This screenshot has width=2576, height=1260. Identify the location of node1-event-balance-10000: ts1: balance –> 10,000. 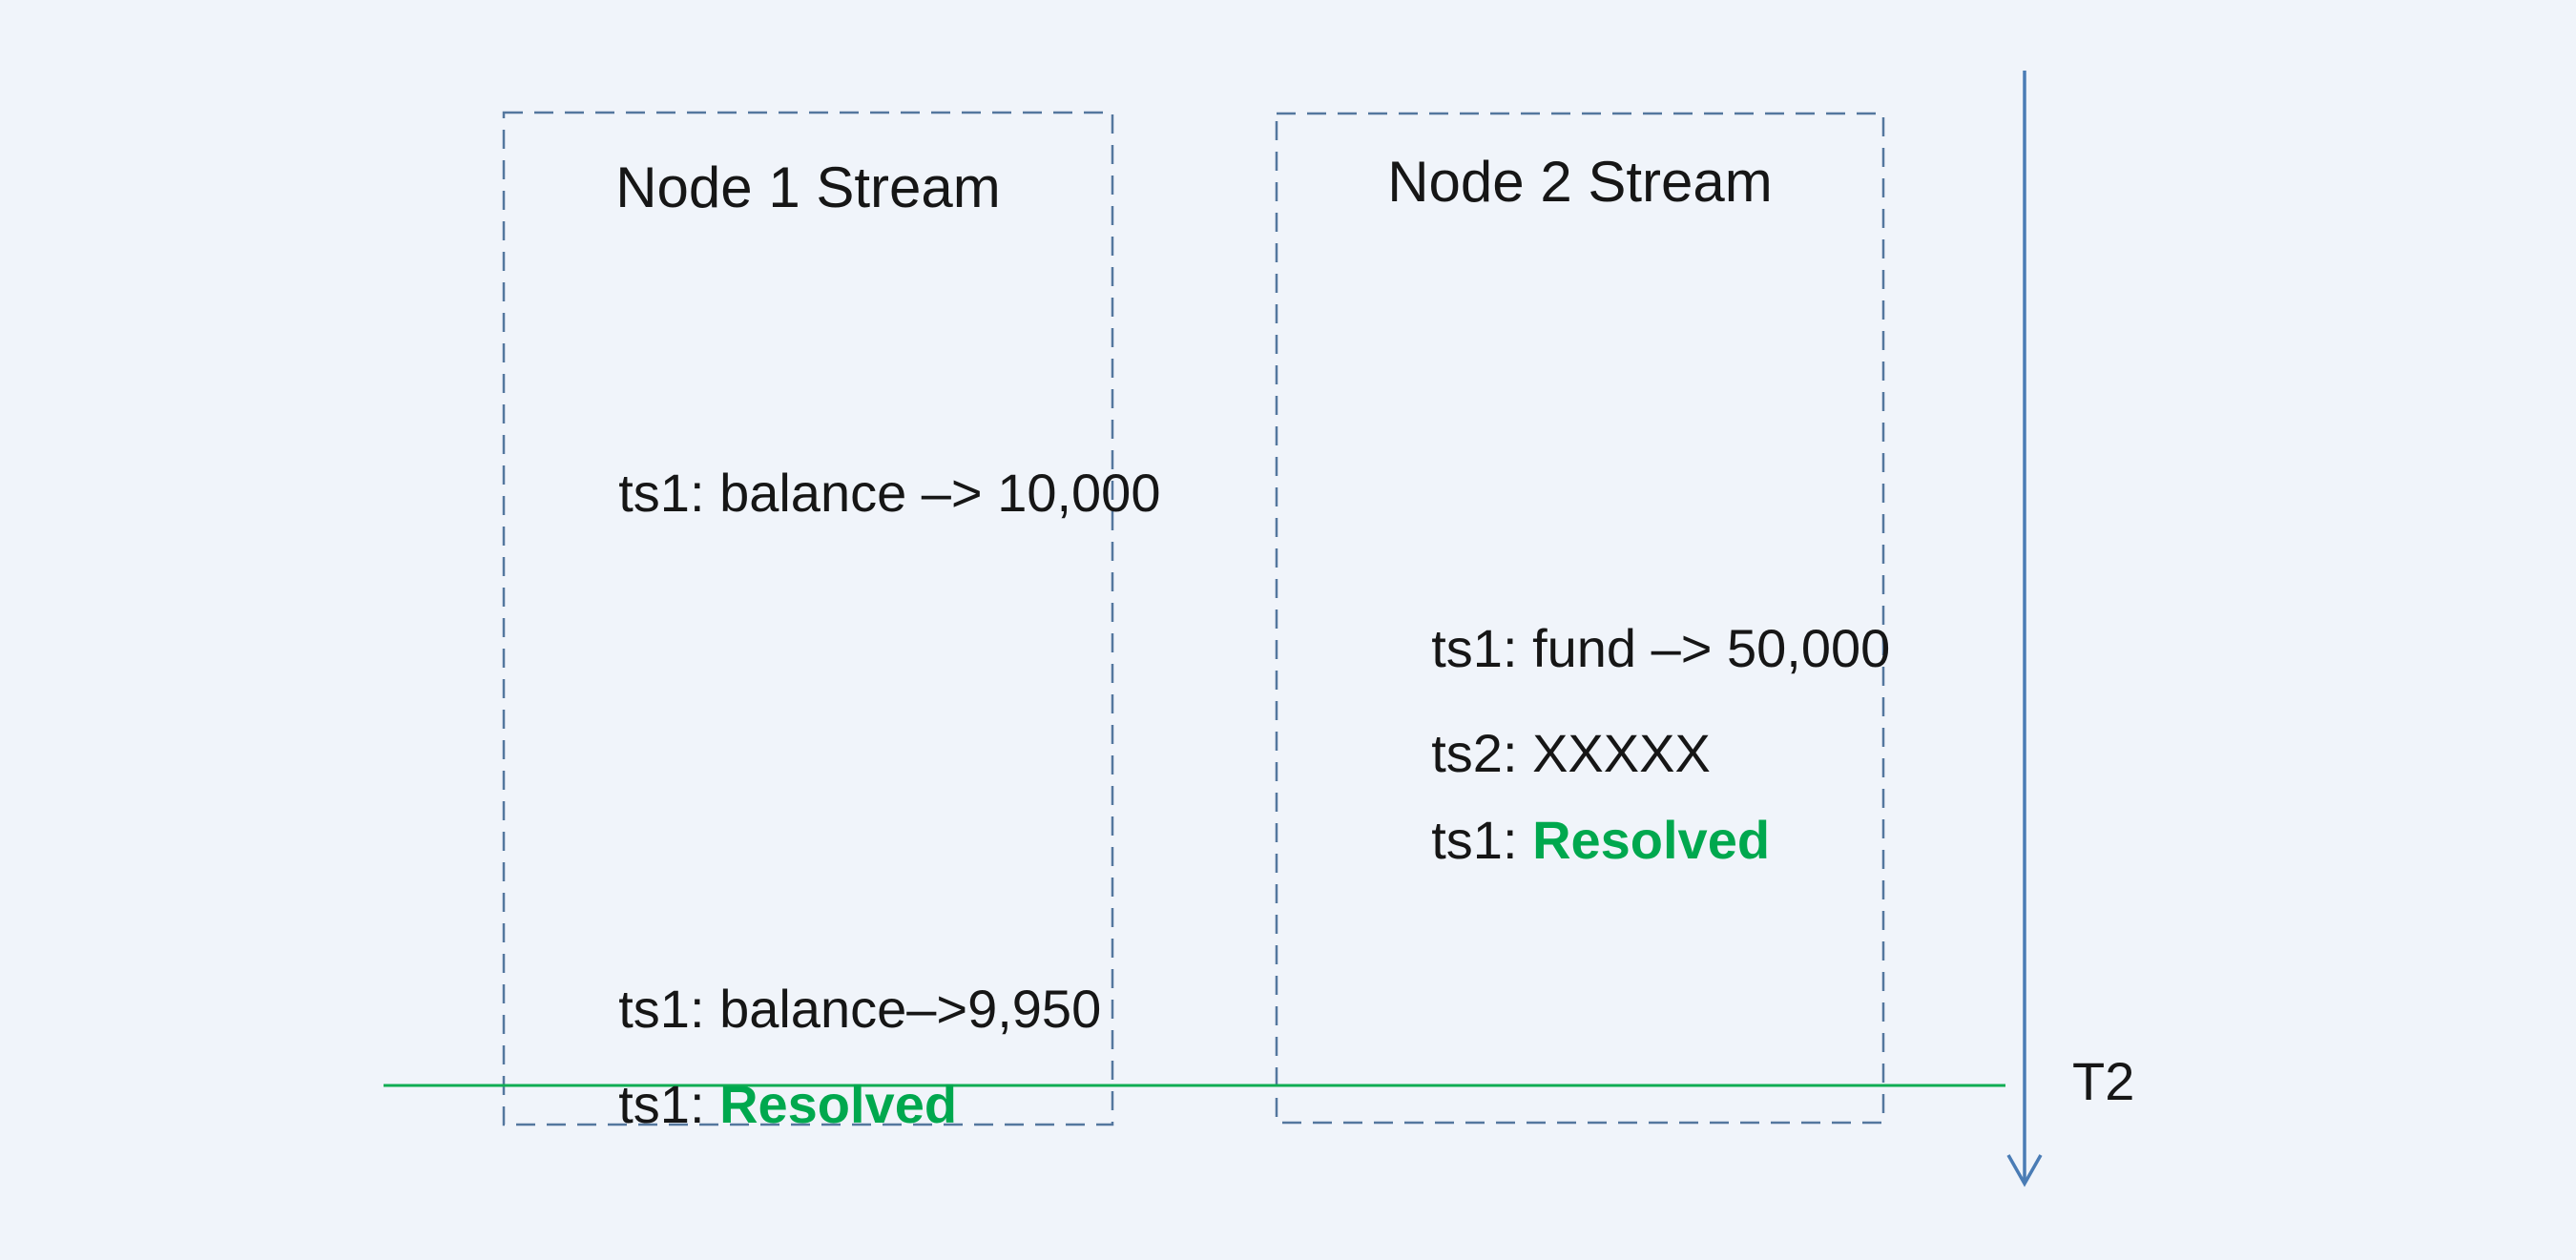
(859, 493).